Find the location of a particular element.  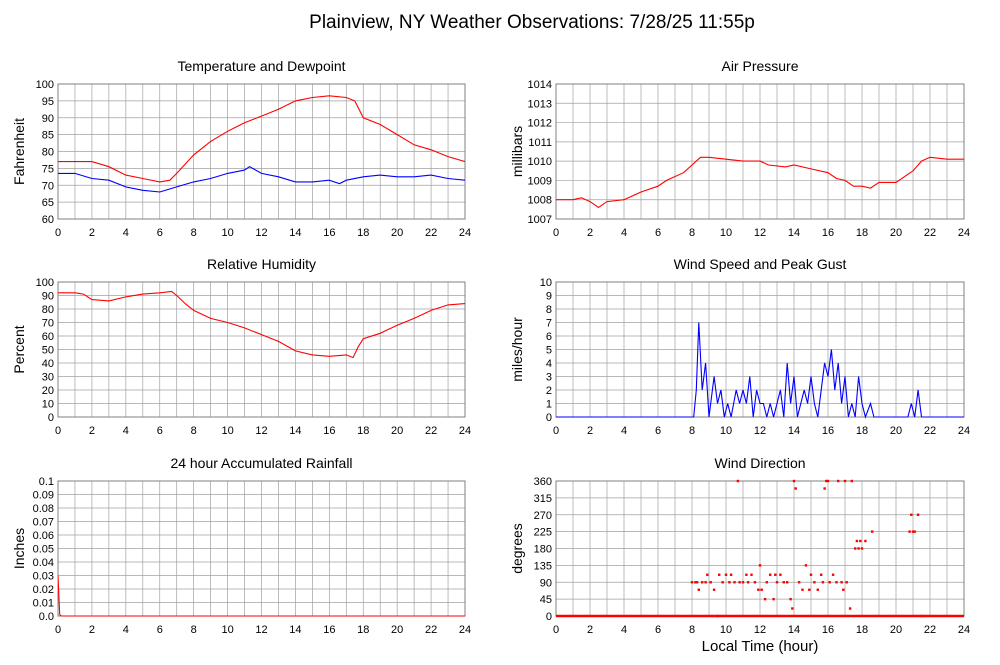

y-tick-label: 85 is located at coordinates (48, 136).